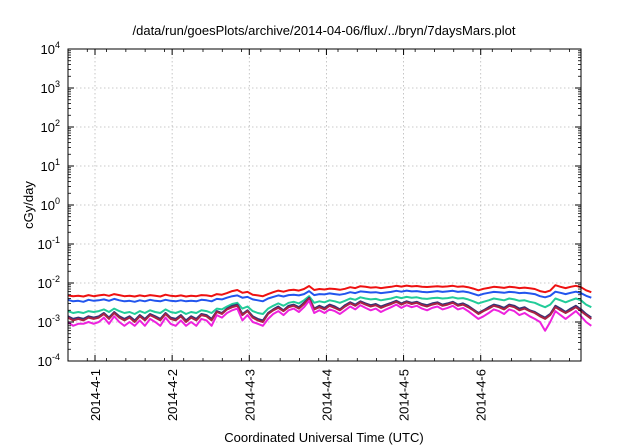 The width and height of the screenshot is (640, 448). I want to click on x-tick-label: 2014-4-1, so click(95, 395).